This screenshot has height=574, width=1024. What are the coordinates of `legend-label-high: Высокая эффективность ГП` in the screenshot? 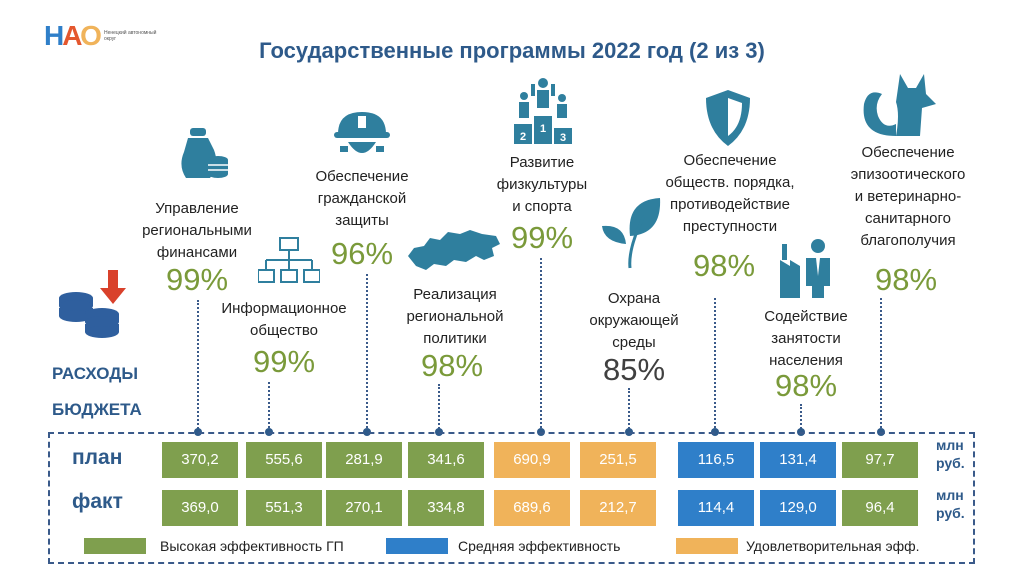 It's located at (252, 546).